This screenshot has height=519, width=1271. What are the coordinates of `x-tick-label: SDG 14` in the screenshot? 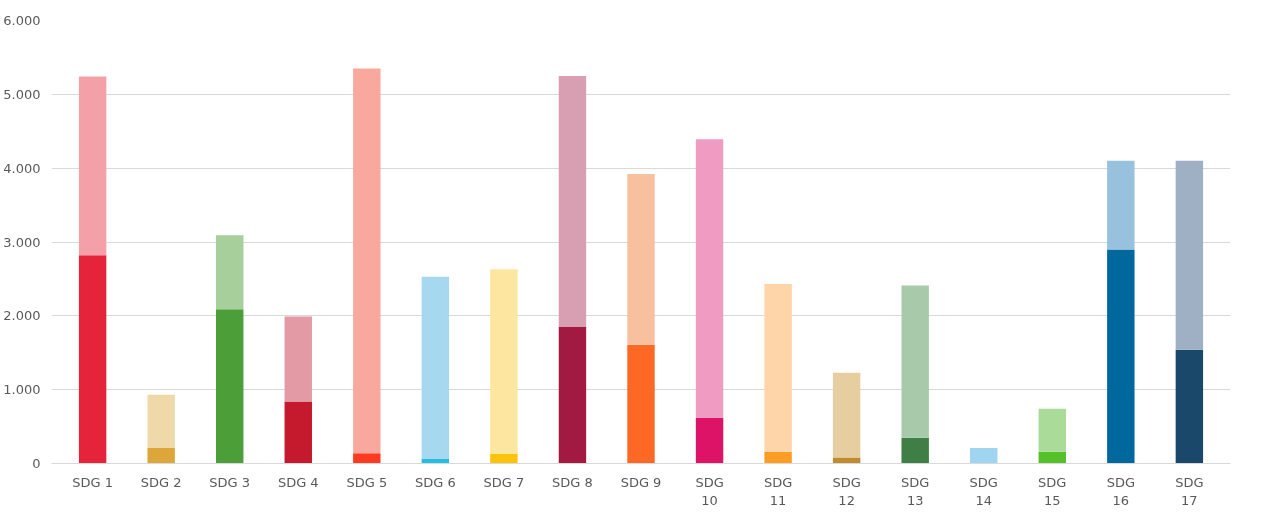 It's located at (983, 491).